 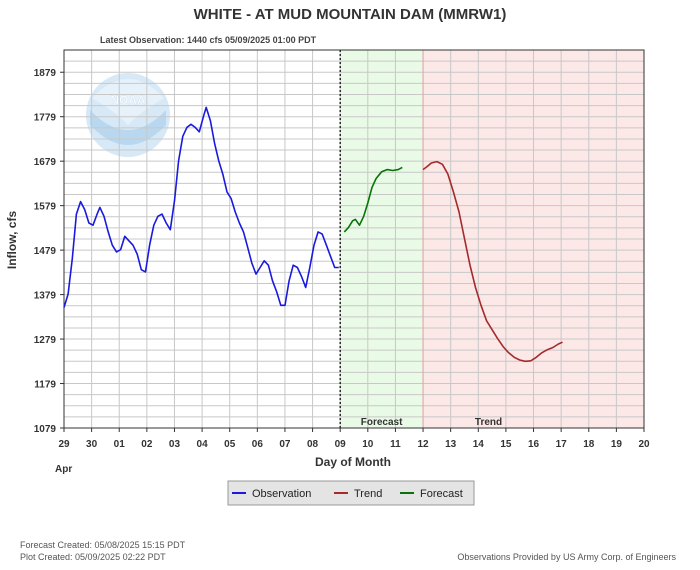 I want to click on x-tick-label: 10, so click(x=368, y=444).